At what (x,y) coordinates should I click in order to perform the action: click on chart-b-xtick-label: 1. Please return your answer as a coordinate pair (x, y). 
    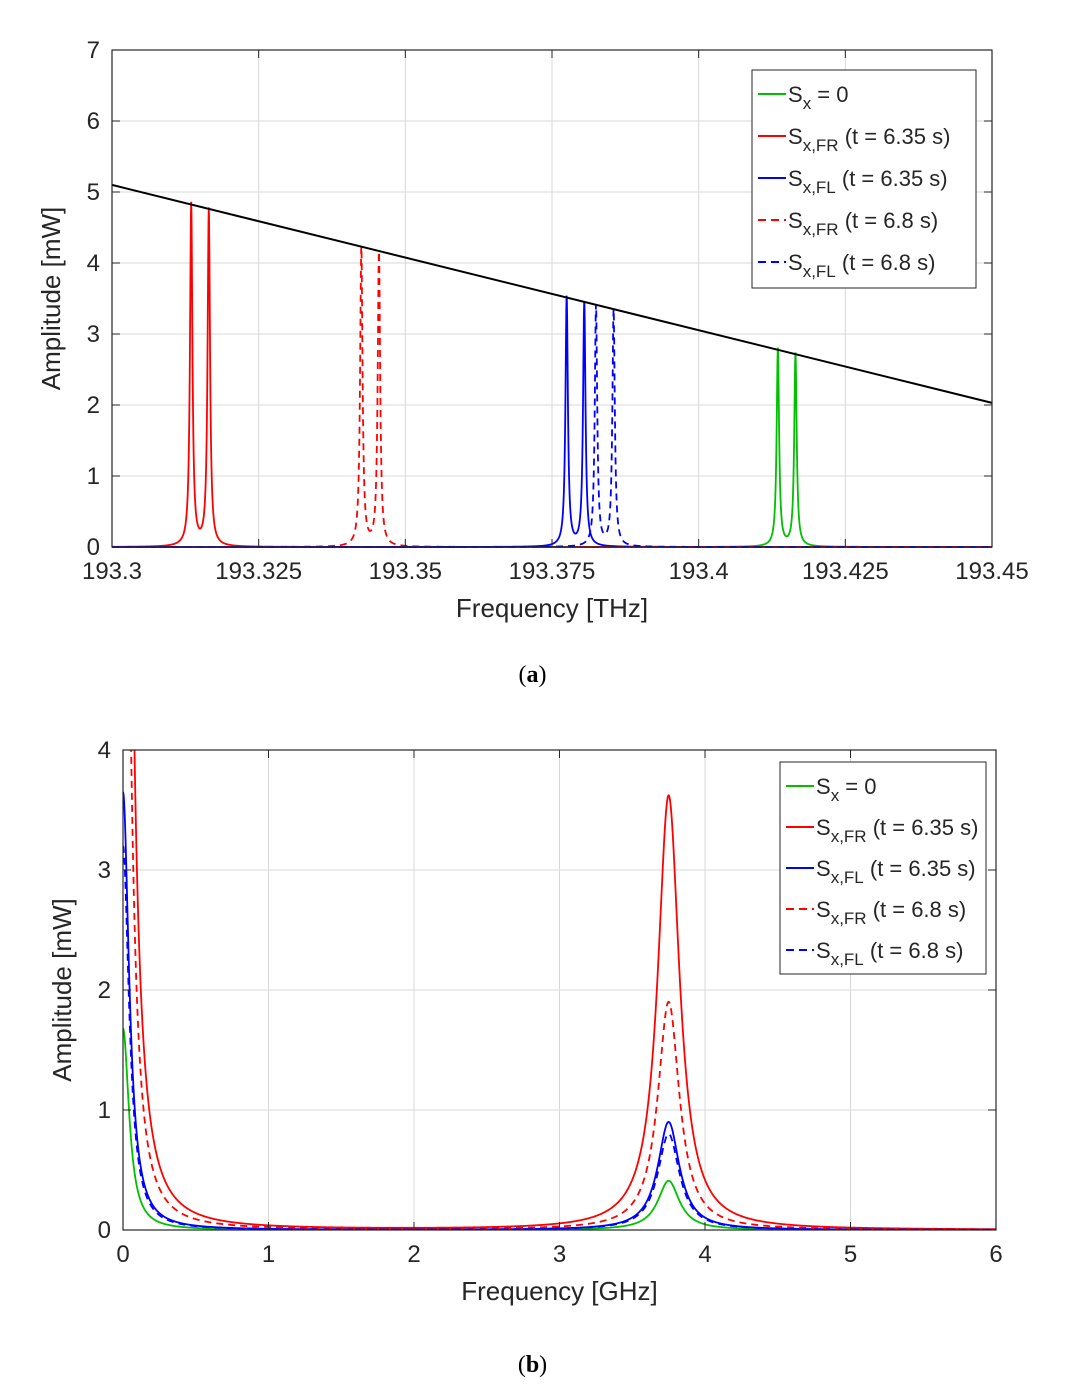
    Looking at the image, I should click on (268, 1254).